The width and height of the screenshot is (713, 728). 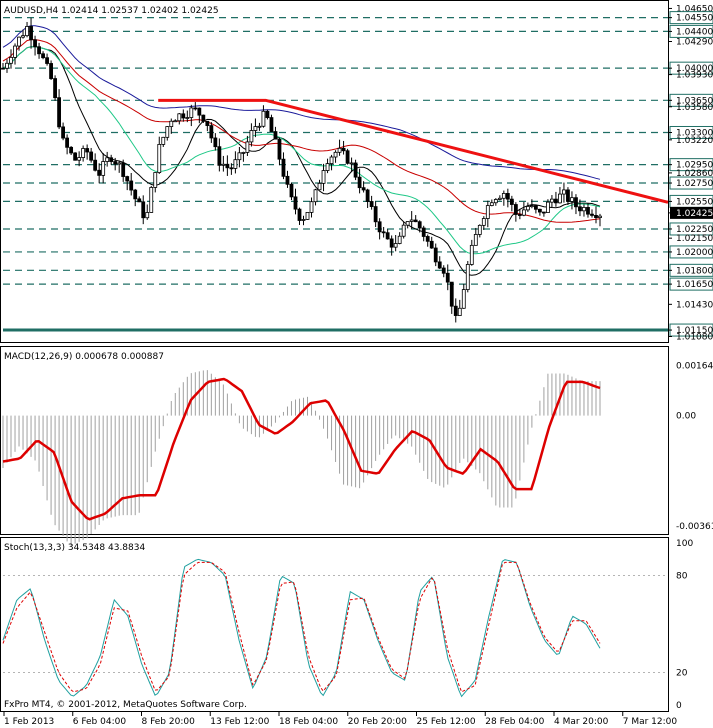 I want to click on price-tick-label: 1.01150, so click(x=694, y=331).